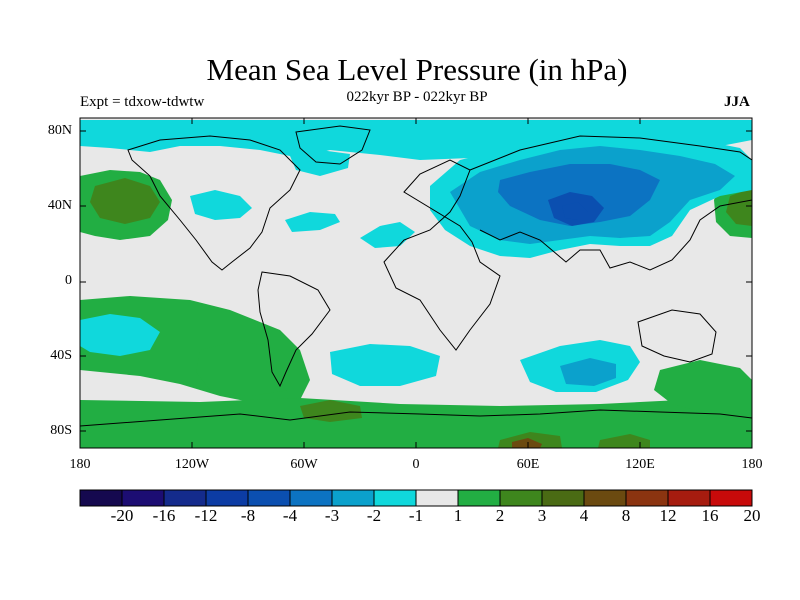 Image resolution: width=800 pixels, height=600 pixels. I want to click on south-indian-positive, so click(703, 387).